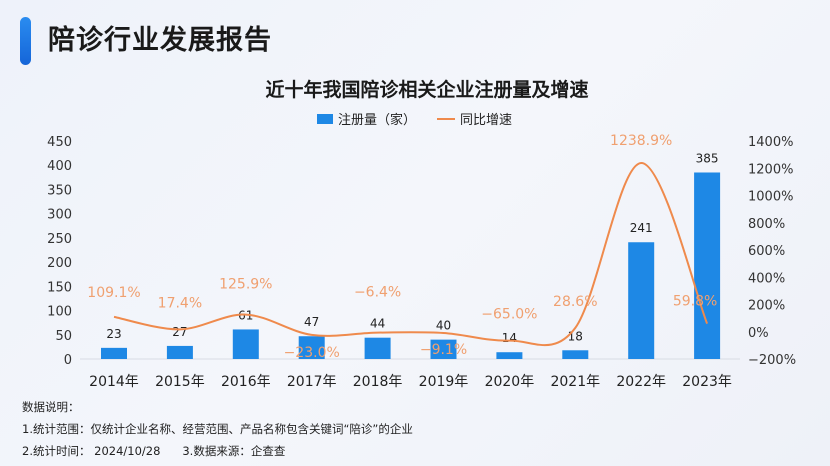 This screenshot has width=830, height=466. What do you see at coordinates (246, 382) in the screenshot?
I see `x-tick-label: 2016年` at bounding box center [246, 382].